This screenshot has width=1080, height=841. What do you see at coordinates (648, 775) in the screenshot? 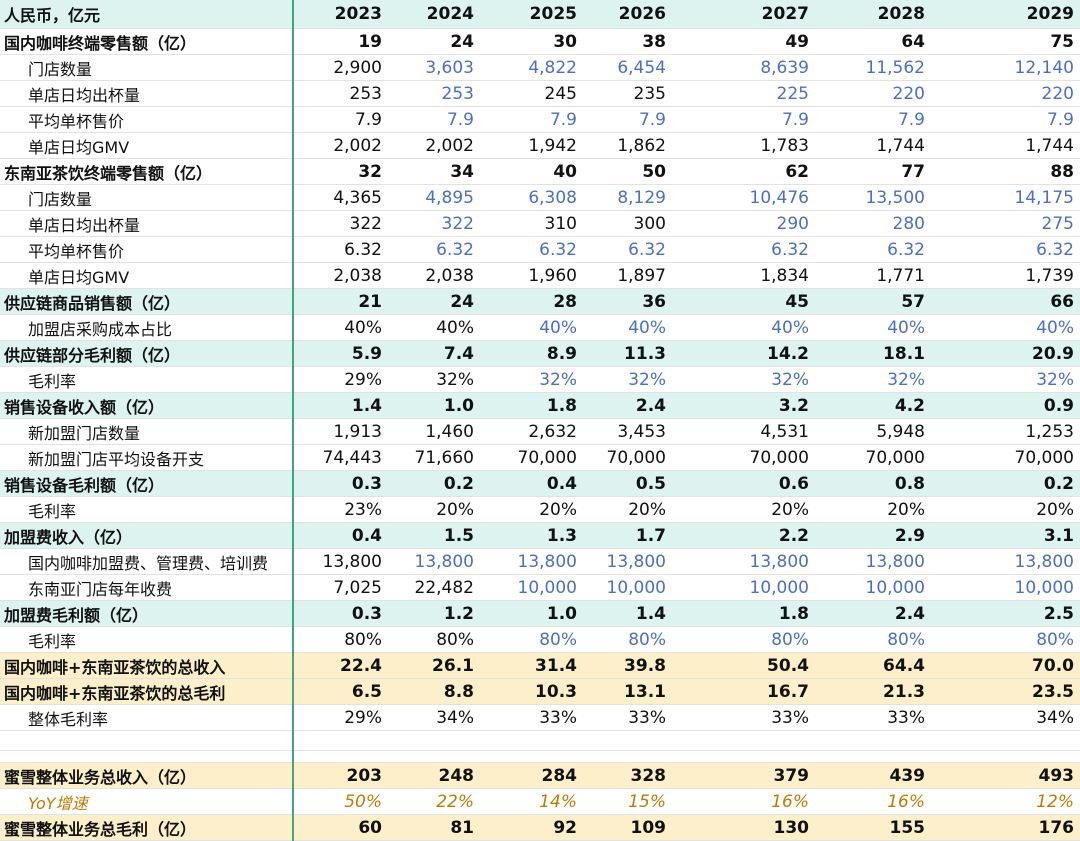
I see `value-cell: 328` at bounding box center [648, 775].